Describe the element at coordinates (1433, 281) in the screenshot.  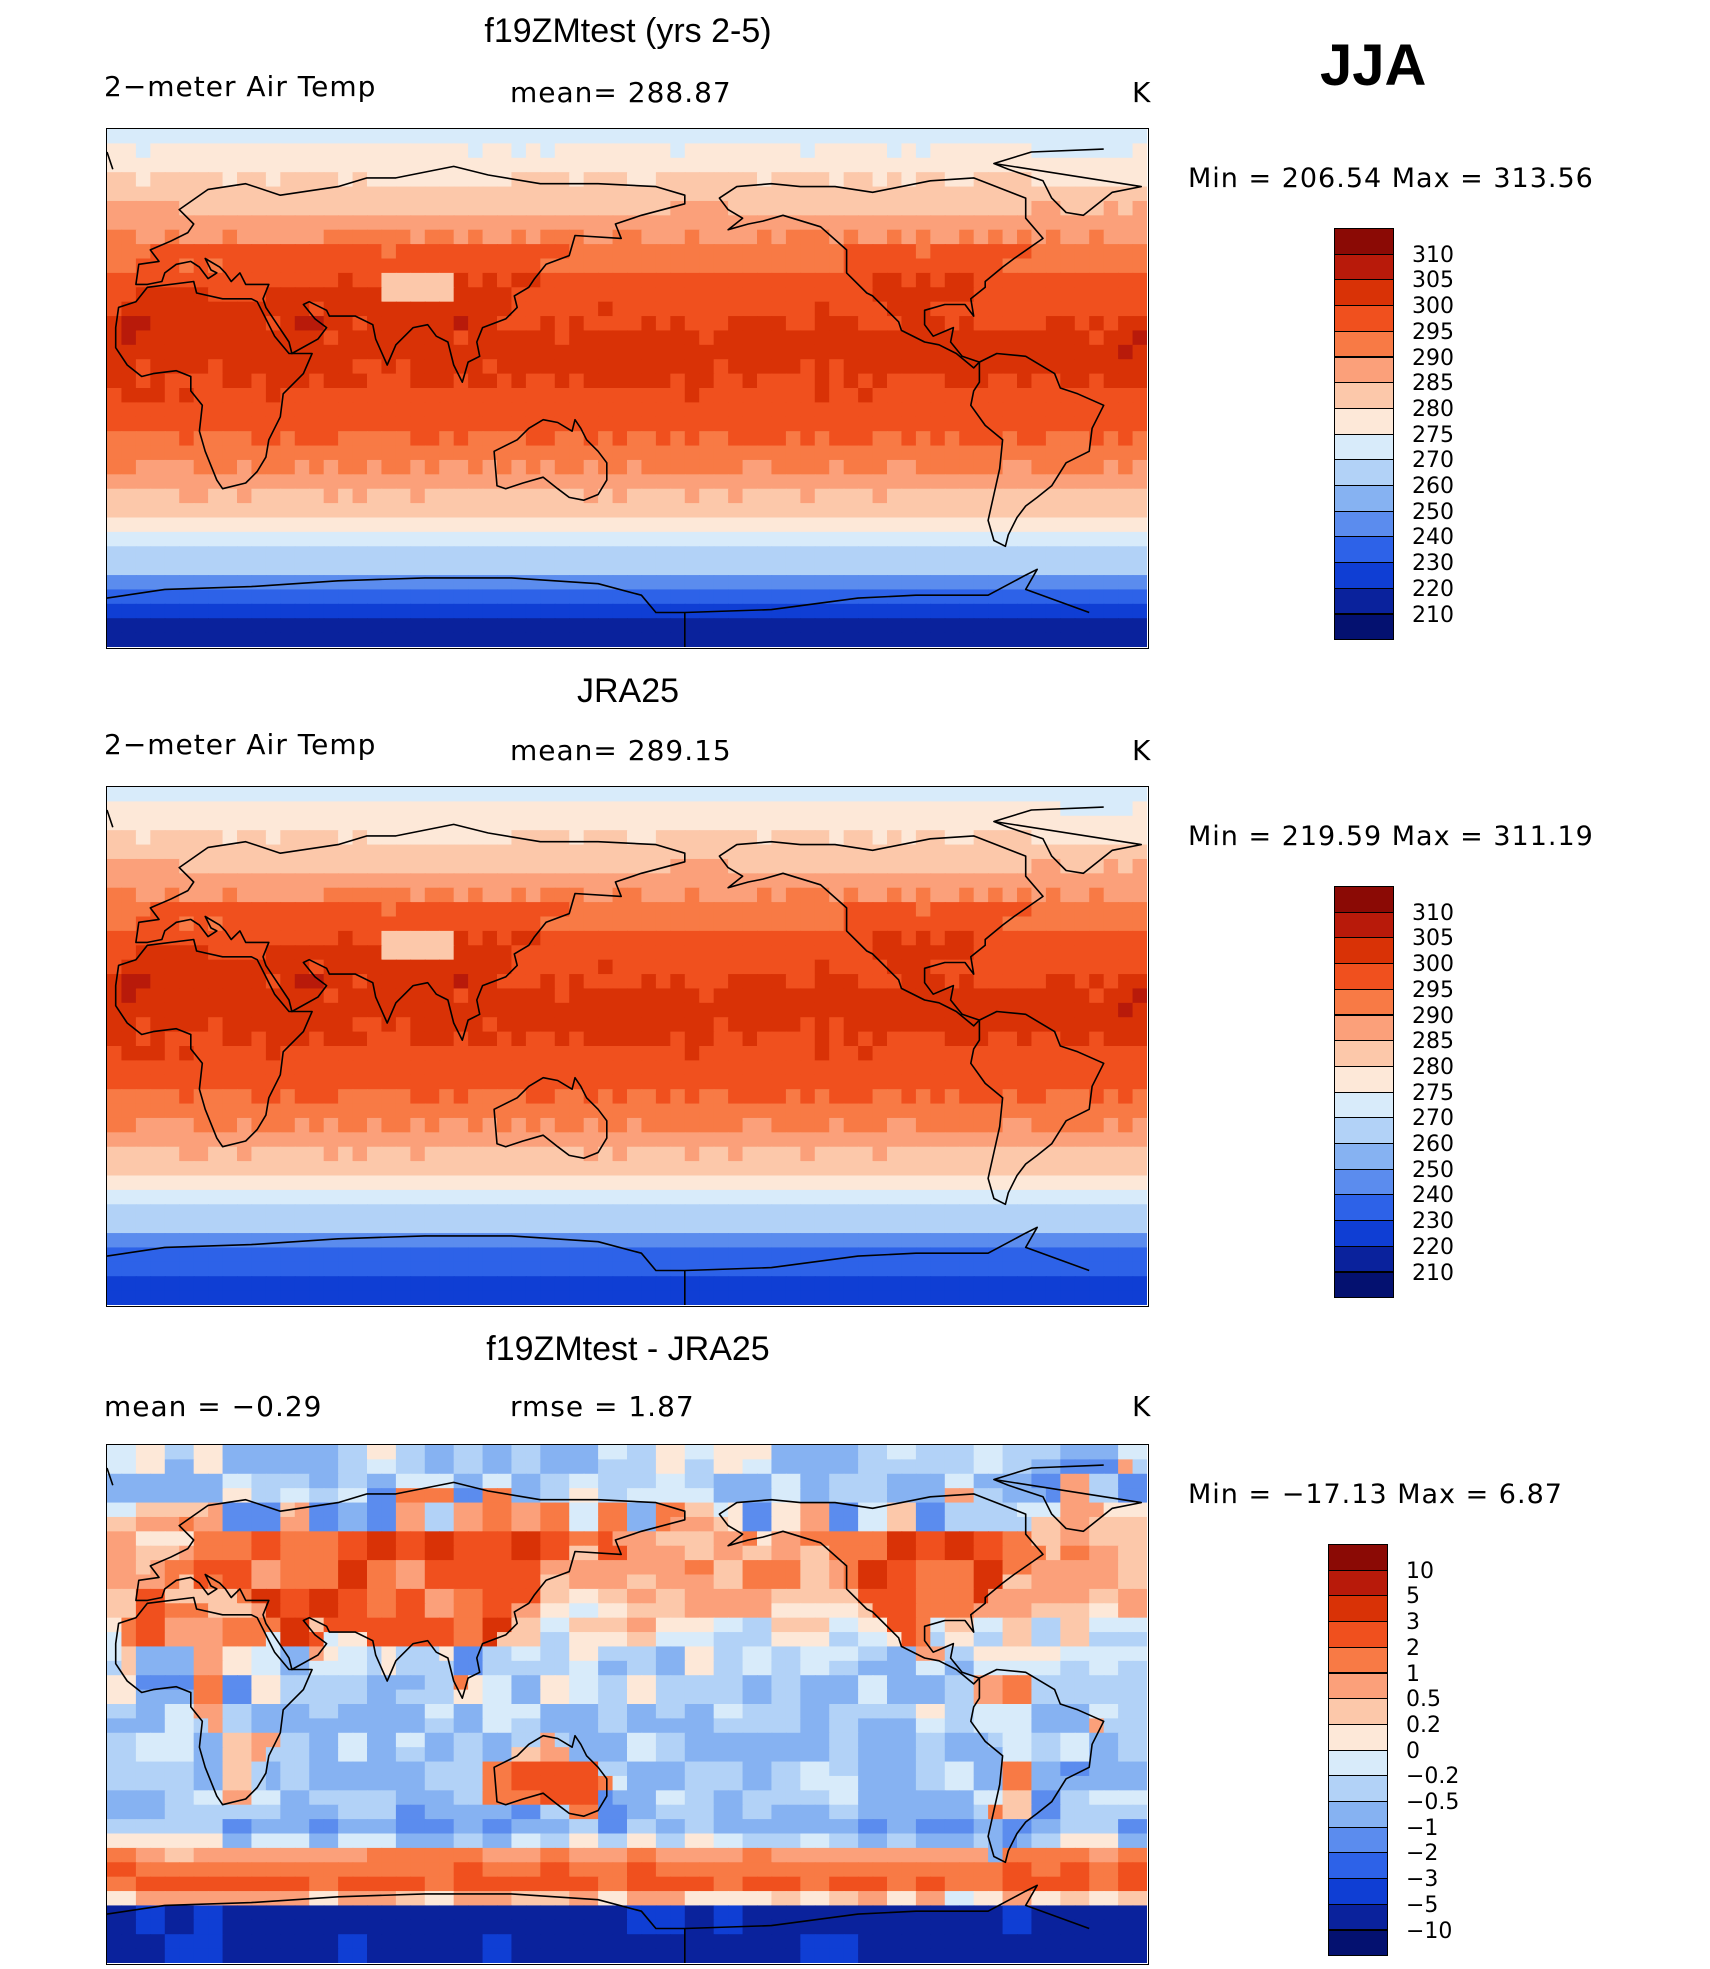
I see `colorbar-tick-label: 305` at that location.